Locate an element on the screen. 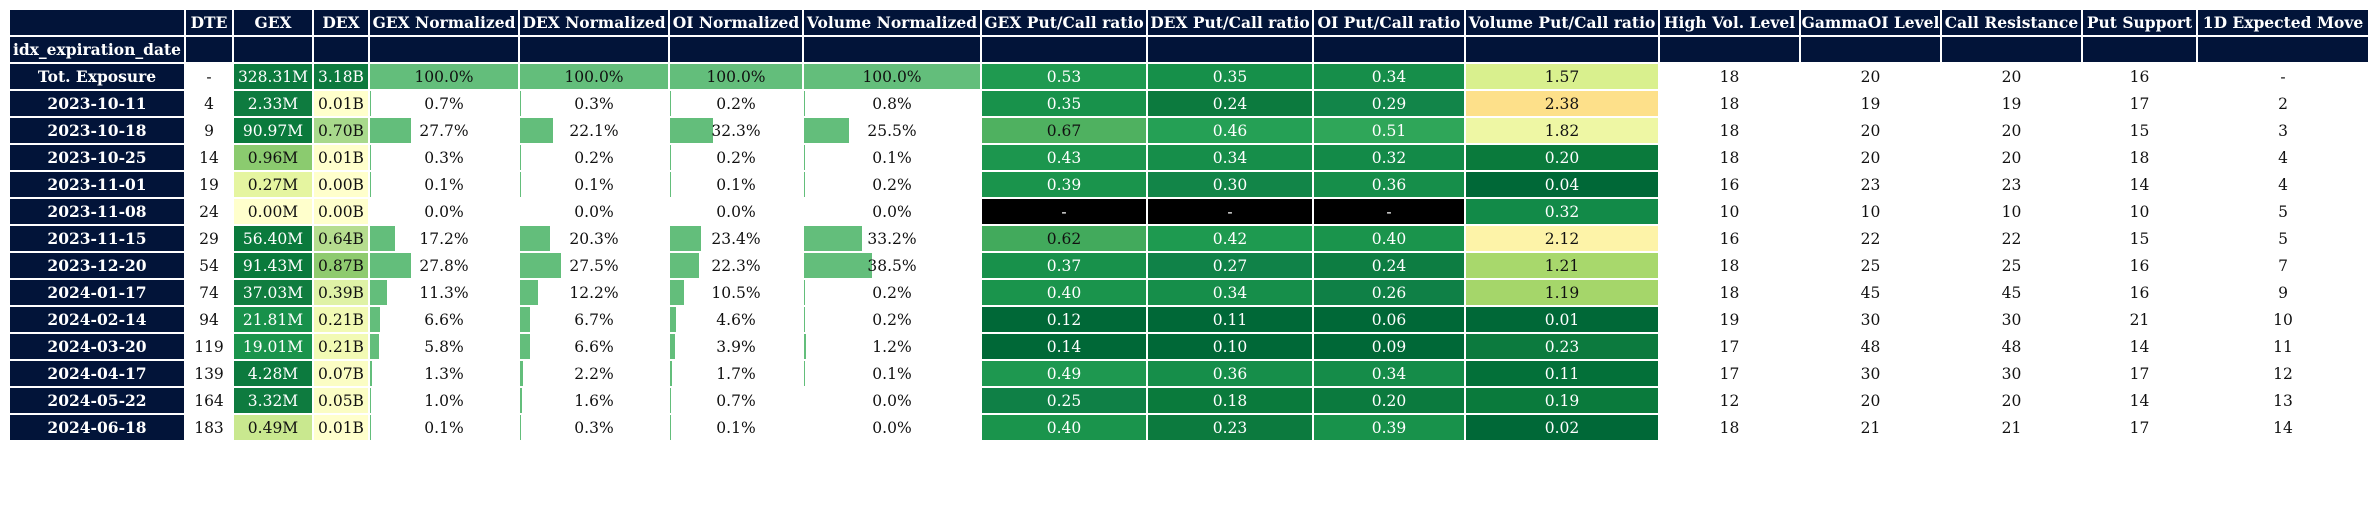 The width and height of the screenshot is (2368, 514). row-label: Tot. Exposure is located at coordinates (97, 76).